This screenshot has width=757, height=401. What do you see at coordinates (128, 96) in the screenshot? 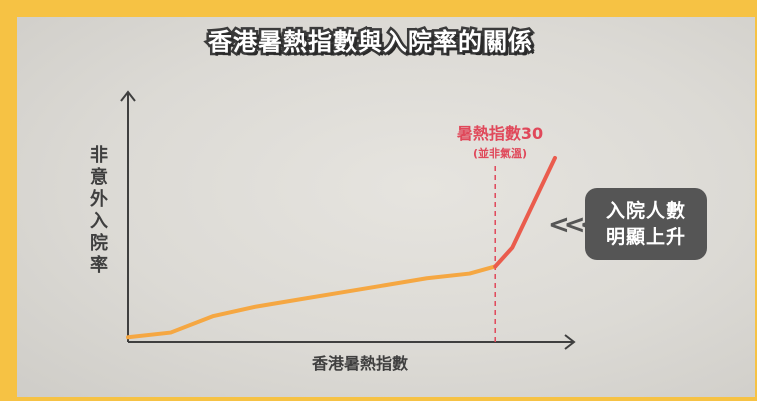
I see `y-axis-arrow` at bounding box center [128, 96].